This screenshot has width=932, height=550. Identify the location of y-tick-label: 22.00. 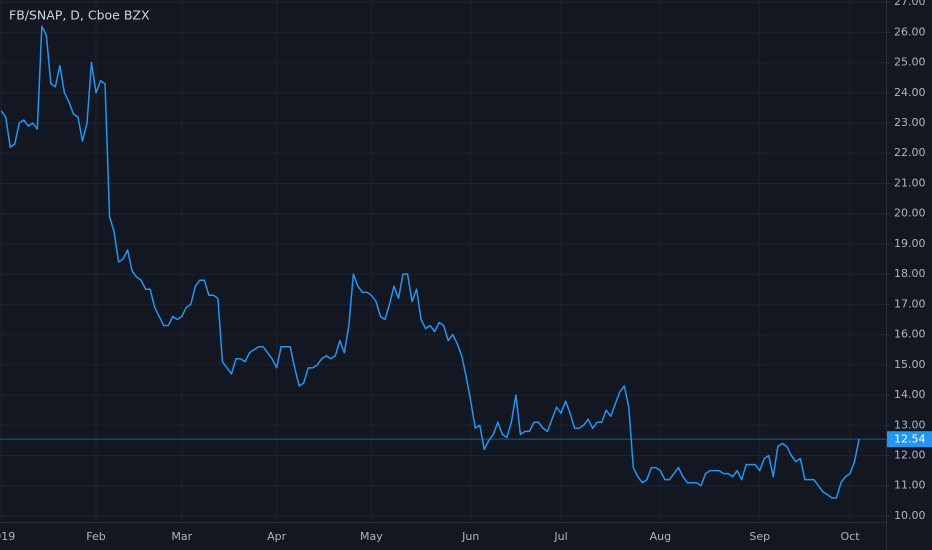
(910, 152).